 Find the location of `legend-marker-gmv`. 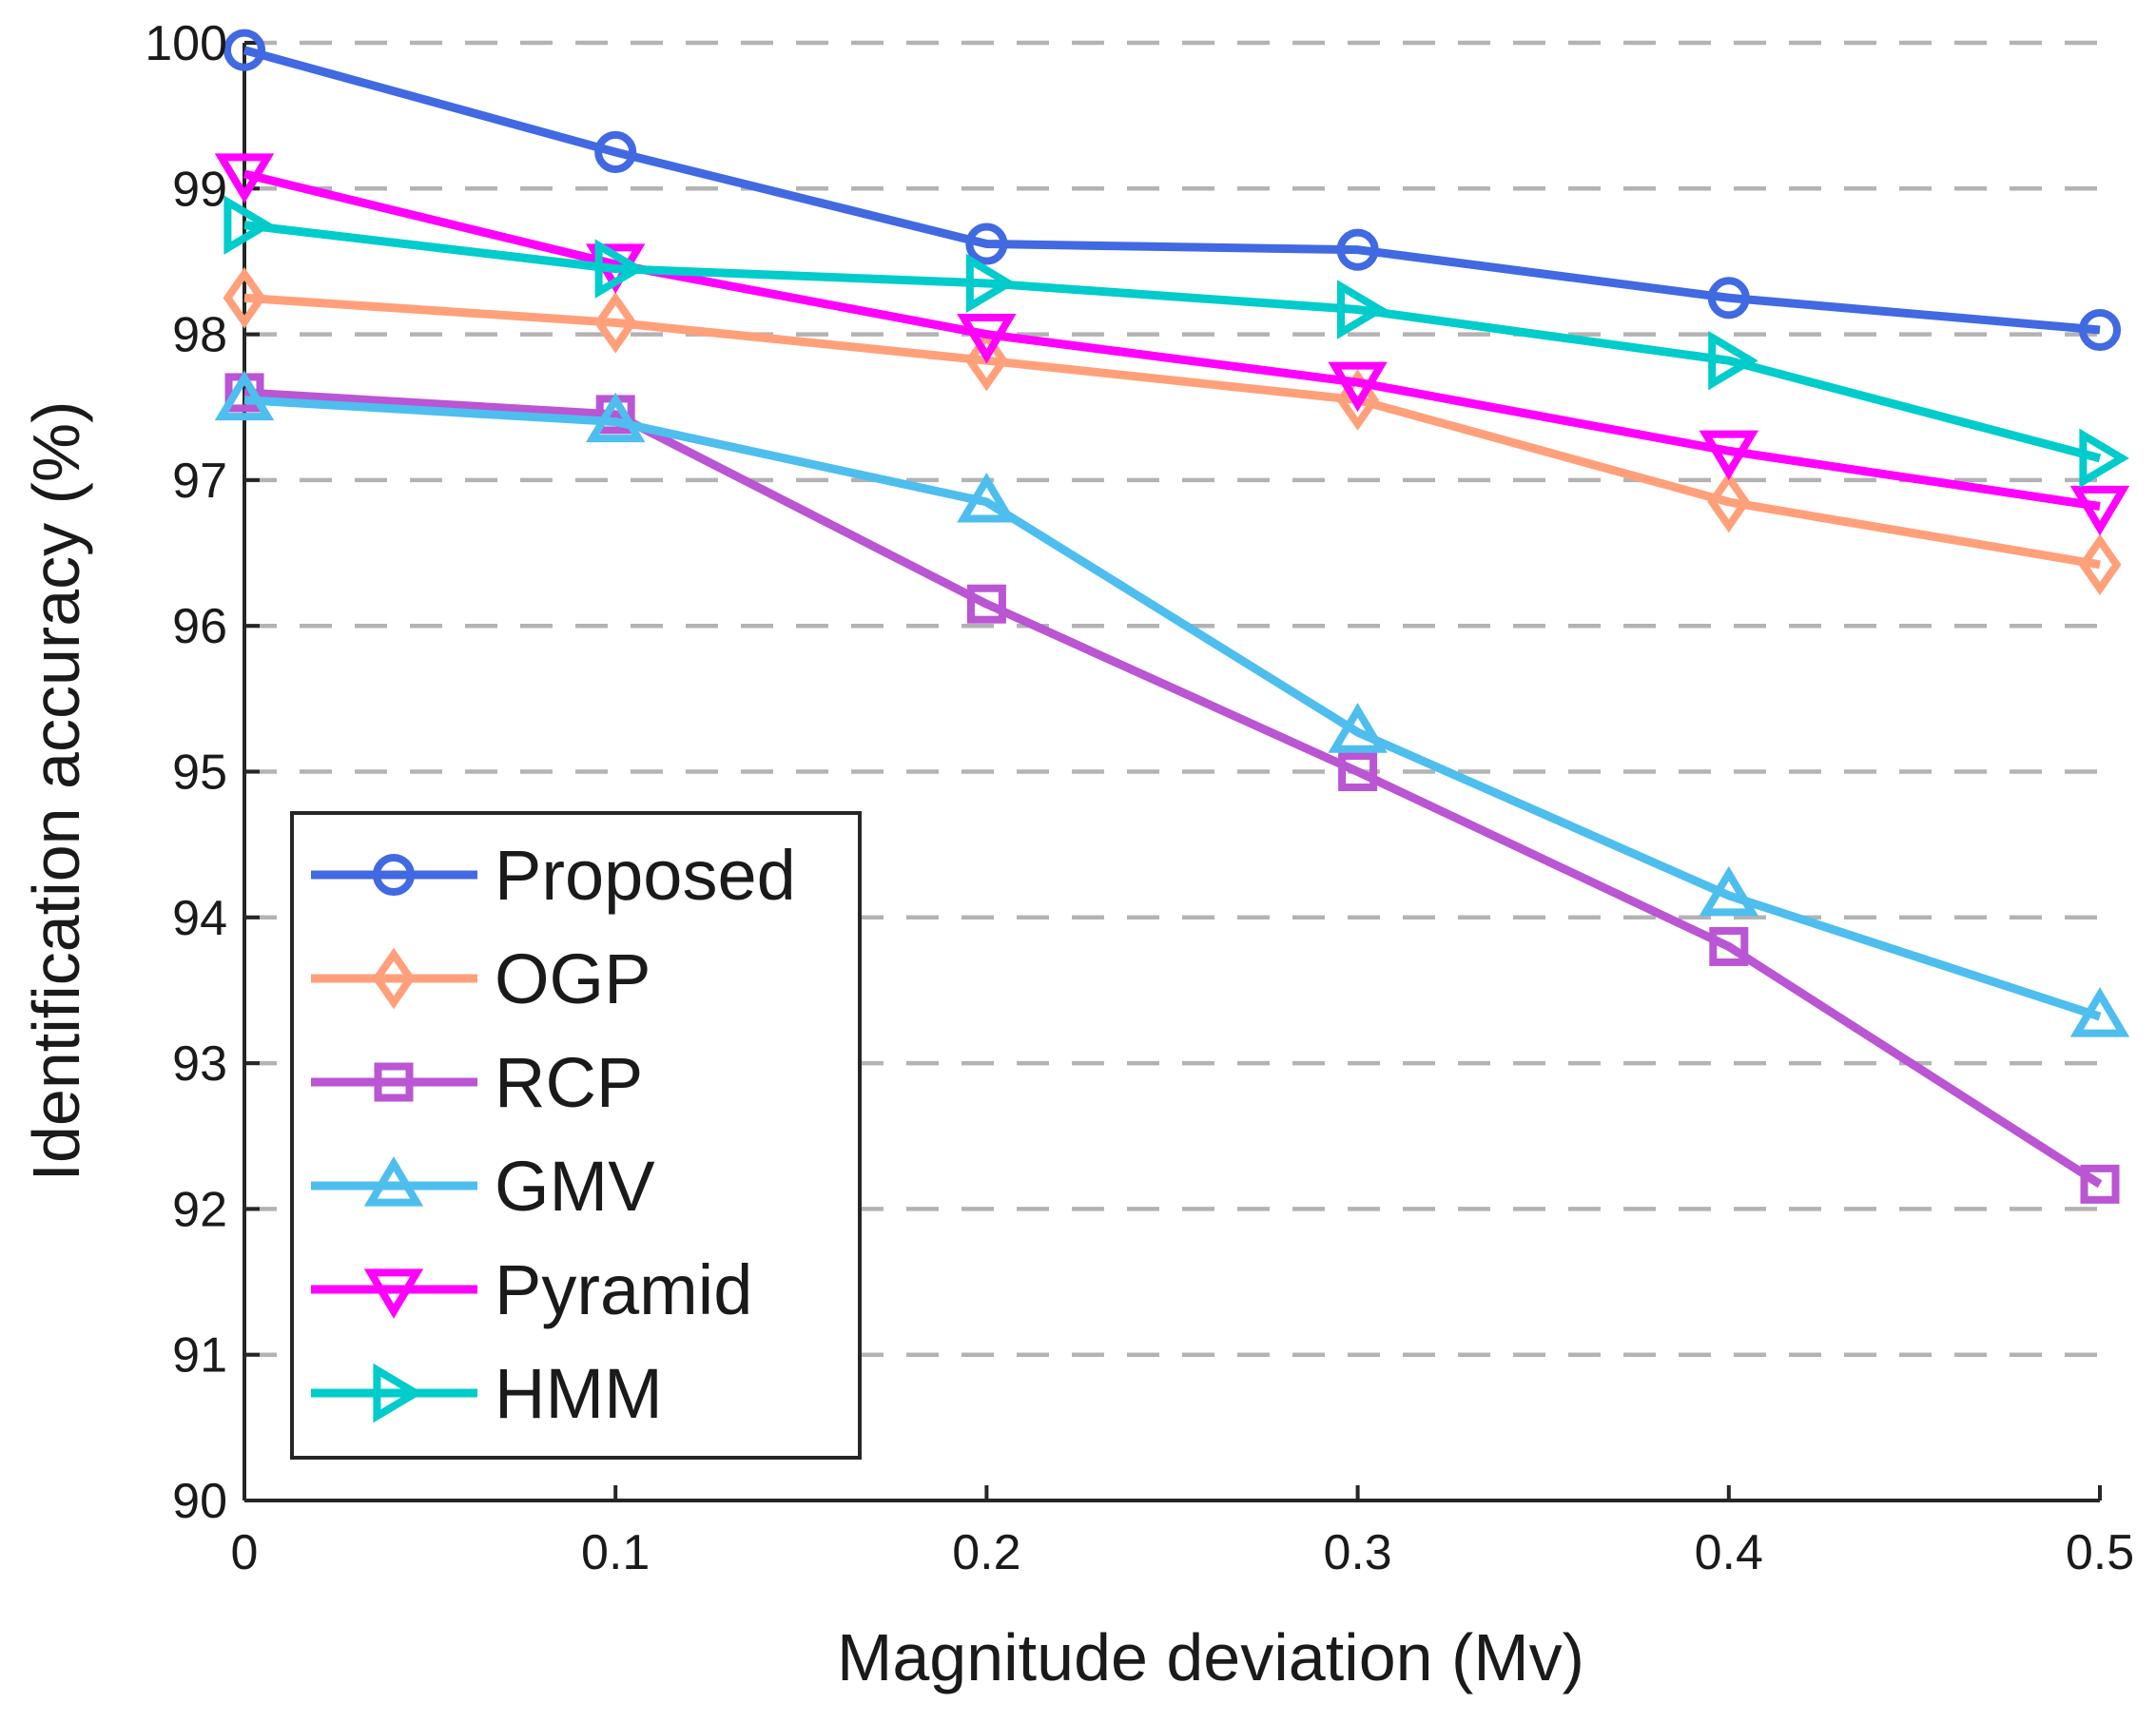

legend-marker-gmv is located at coordinates (393, 1181).